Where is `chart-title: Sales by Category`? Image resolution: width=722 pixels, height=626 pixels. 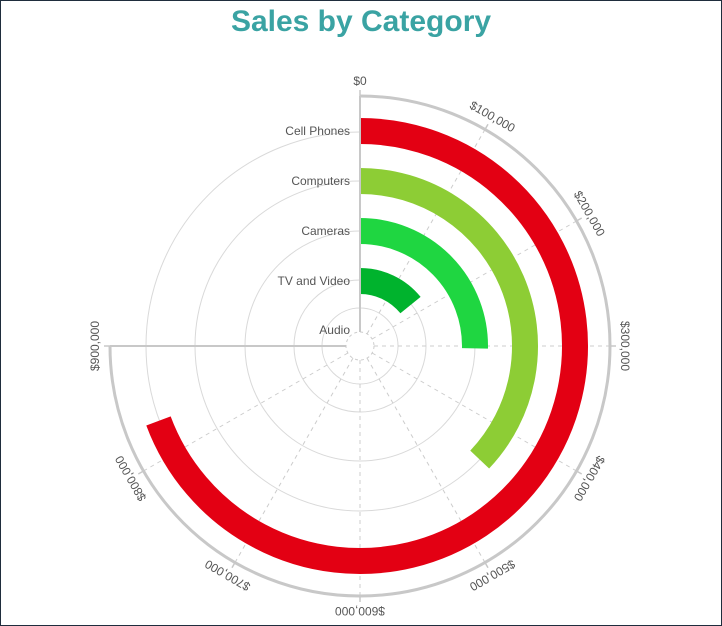
chart-title: Sales by Category is located at coordinates (361, 21).